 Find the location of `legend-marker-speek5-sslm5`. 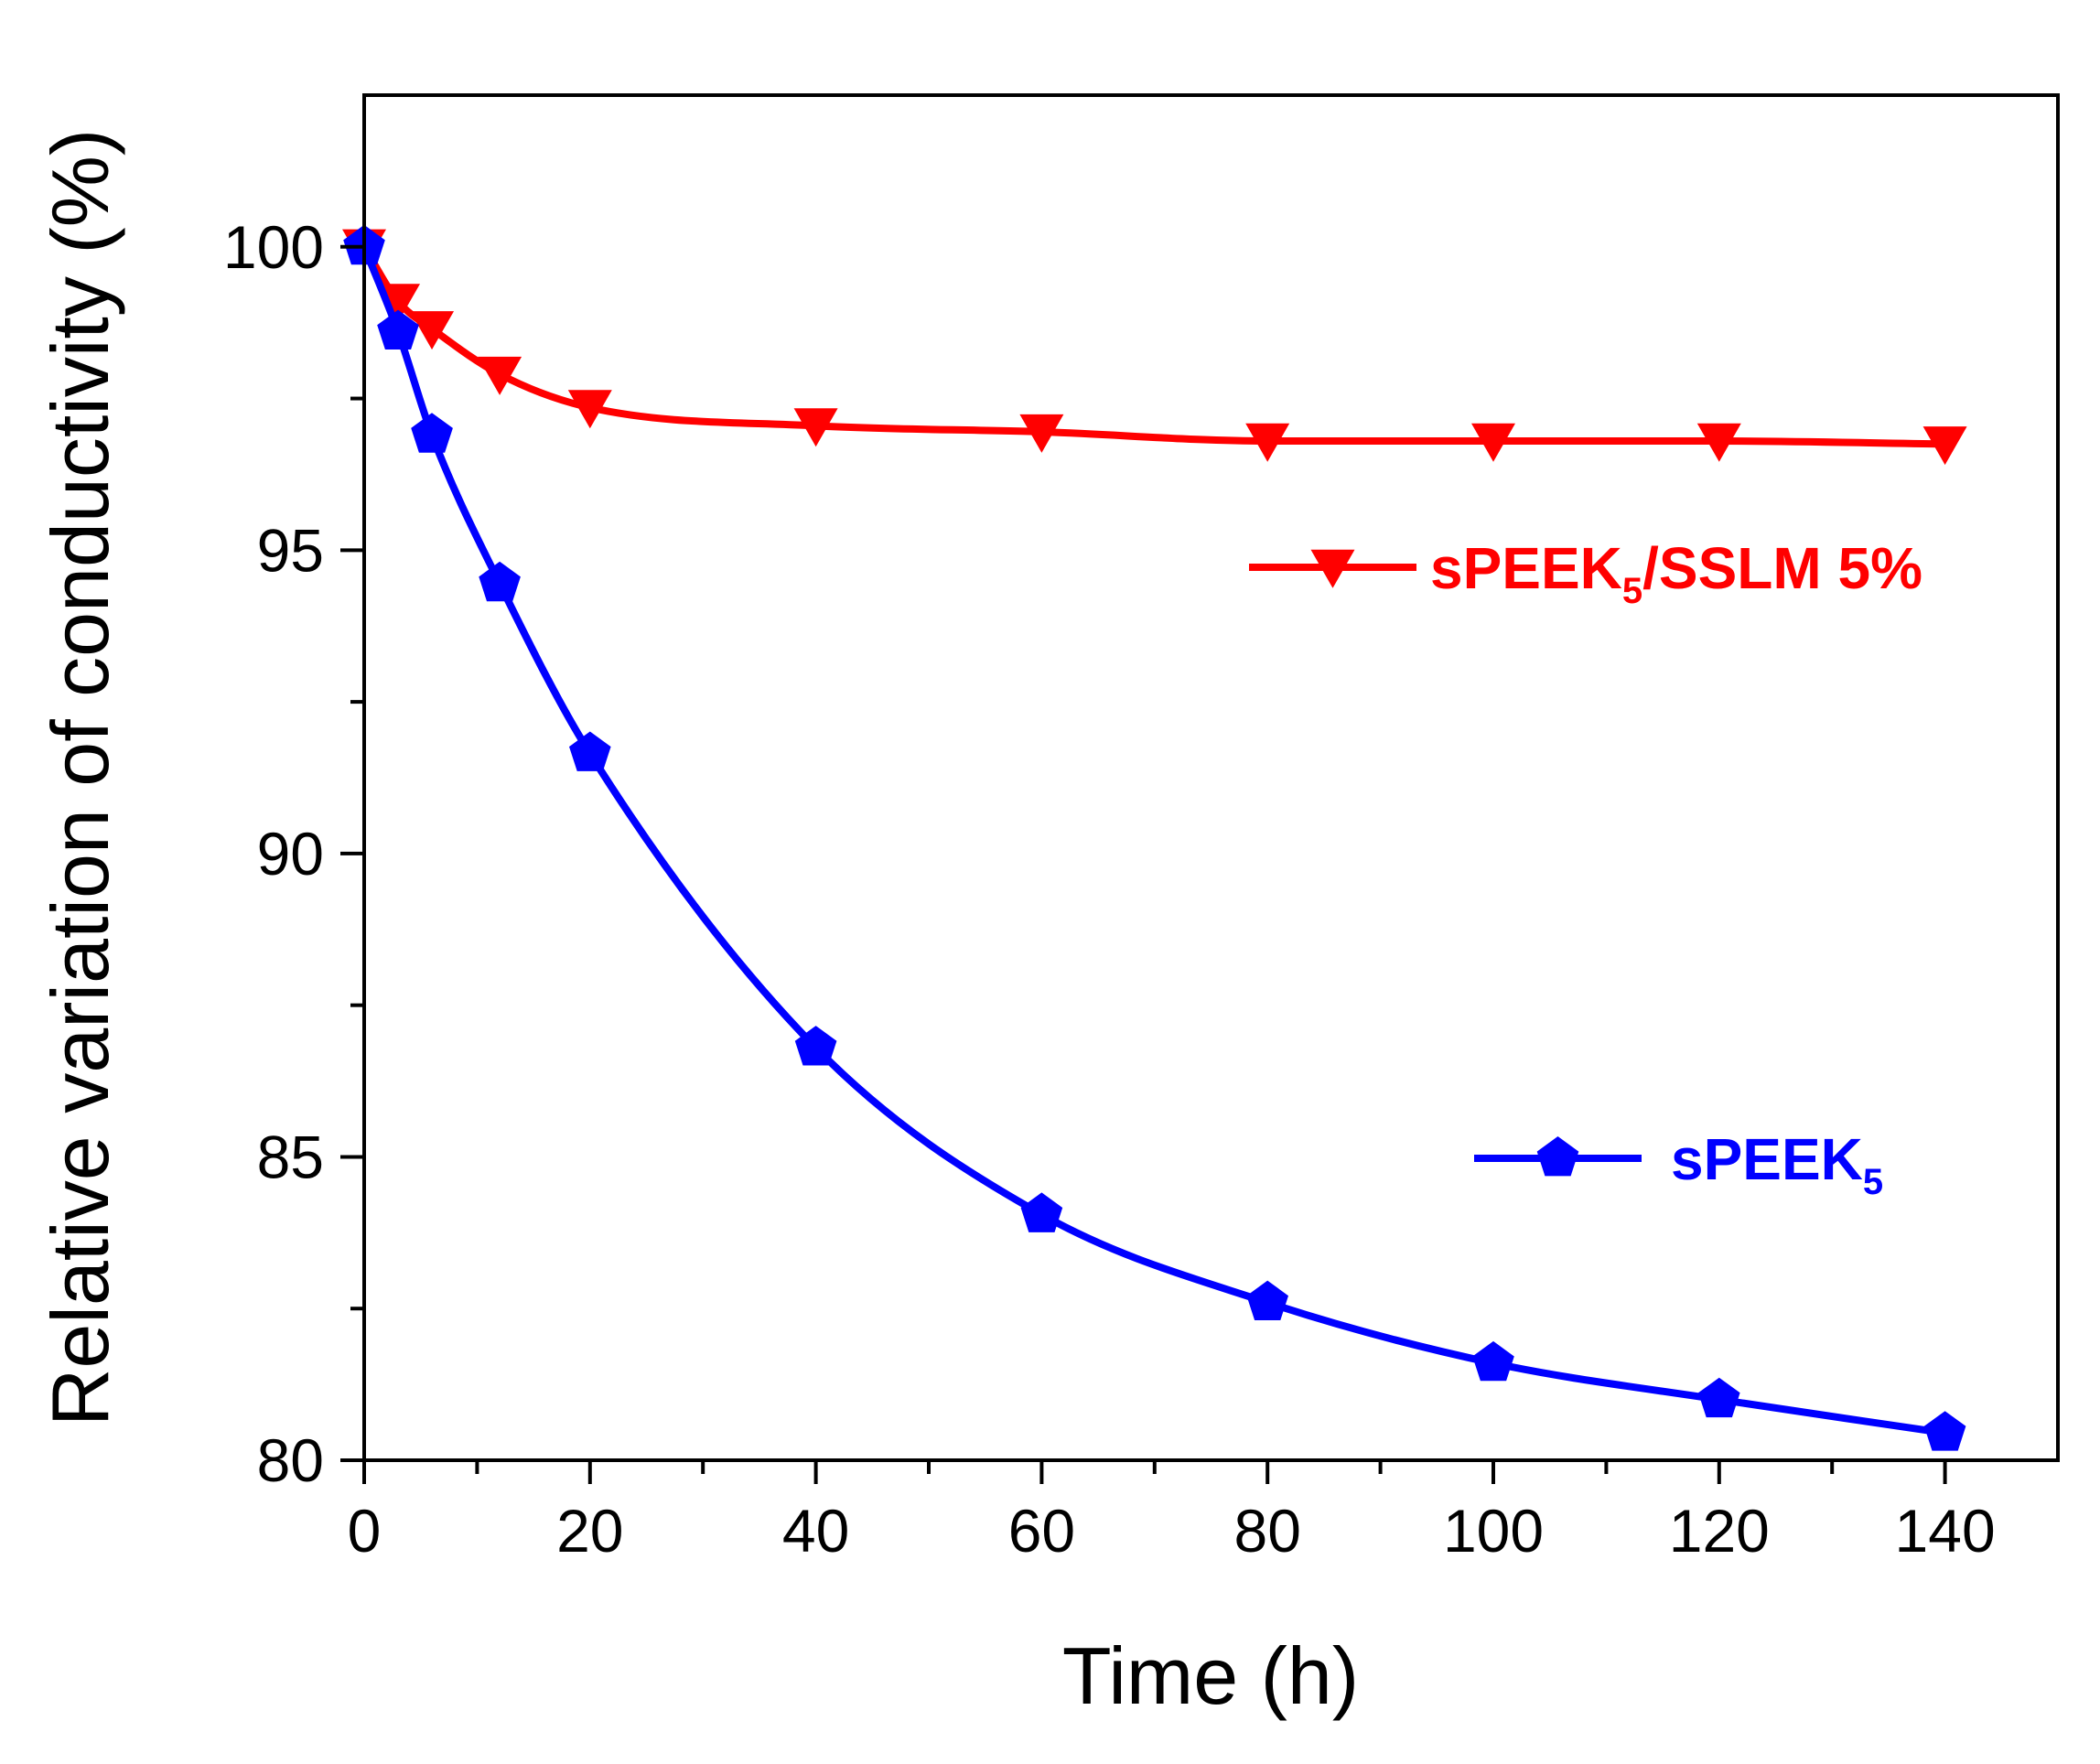

legend-marker-speek5-sslm5 is located at coordinates (1332, 568).